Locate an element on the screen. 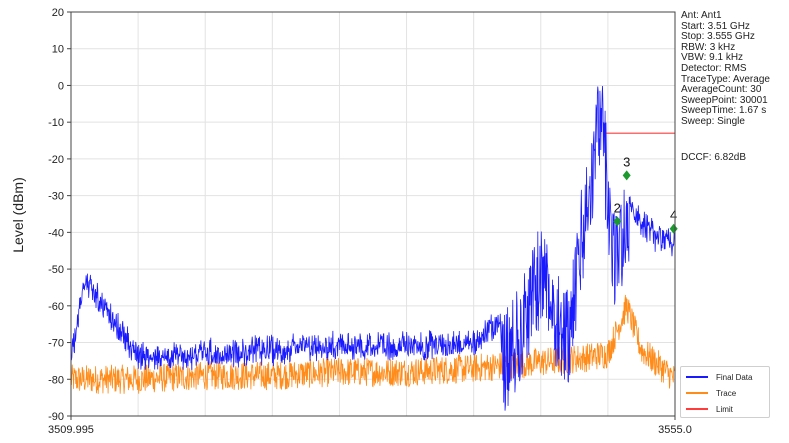 This screenshot has height=443, width=789. marker-label: 3 is located at coordinates (626, 161).